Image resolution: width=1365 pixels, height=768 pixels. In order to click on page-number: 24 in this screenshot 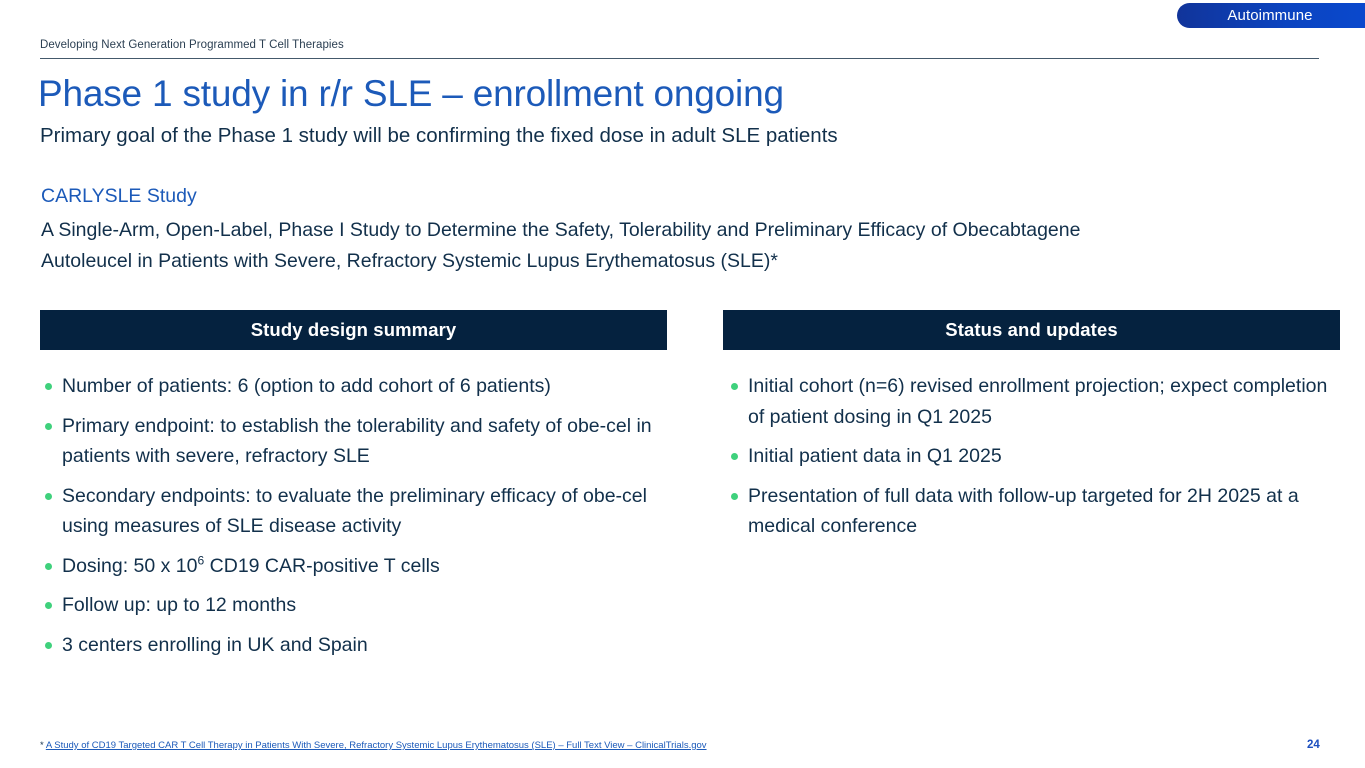, I will do `click(1313, 745)`.